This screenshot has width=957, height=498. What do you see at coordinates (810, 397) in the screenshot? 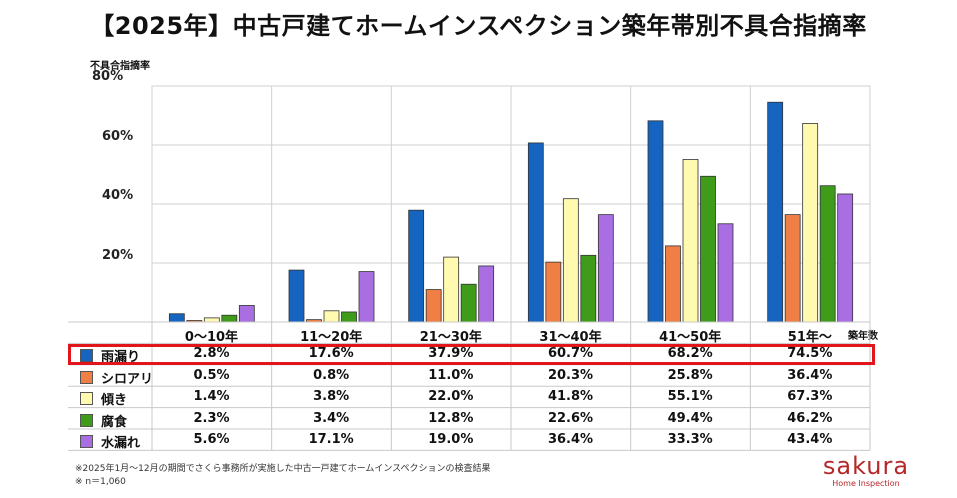
I see `data-cell: 67.3%` at bounding box center [810, 397].